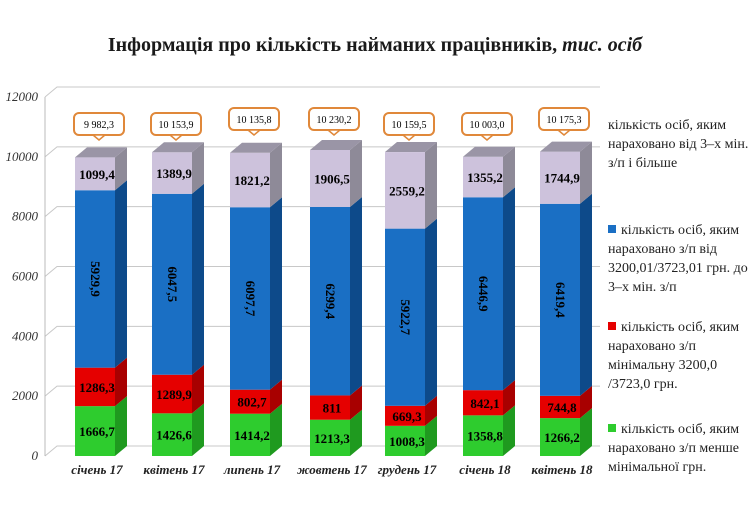  I want to click on total-label: 10 159,5, so click(409, 125).